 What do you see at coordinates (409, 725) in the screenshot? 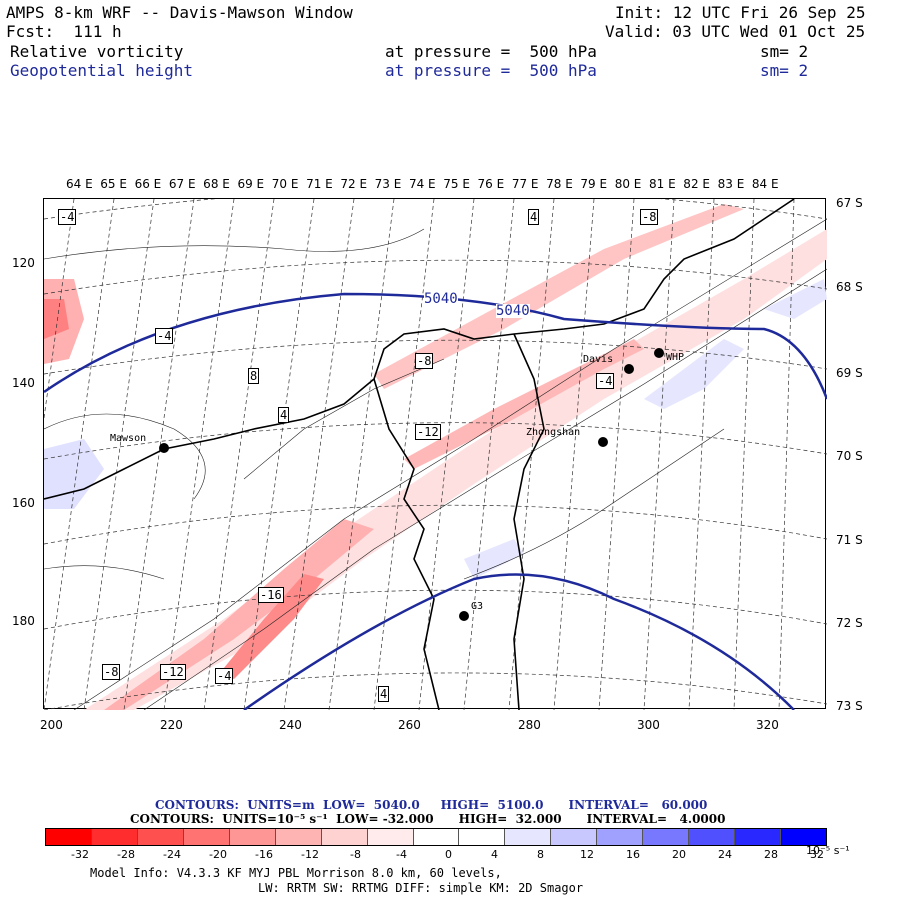
I see `x-tick-label: 260` at bounding box center [409, 725].